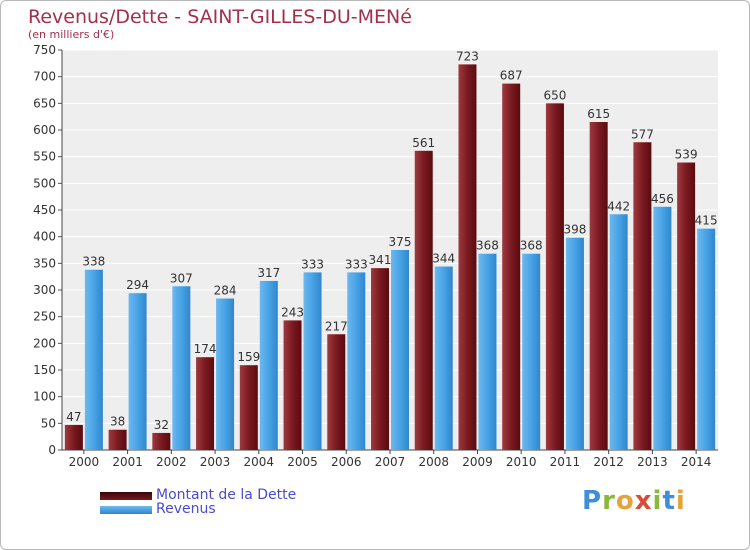 Image resolution: width=750 pixels, height=550 pixels. What do you see at coordinates (336, 326) in the screenshot?
I see `data-label-debt: 217` at bounding box center [336, 326].